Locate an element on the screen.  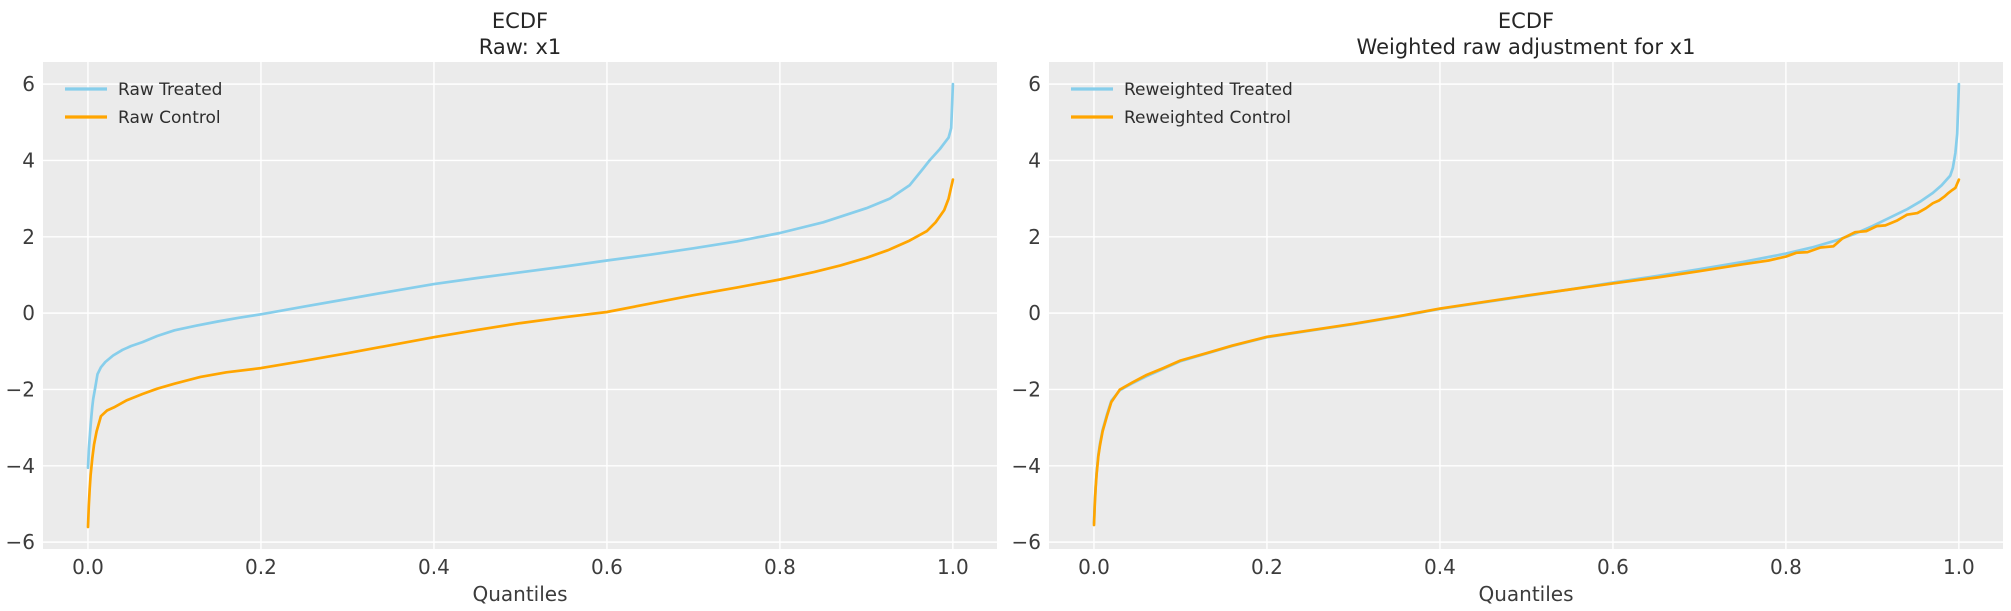
chart-subtitle: Weighted raw adjustment for x1 is located at coordinates (1526, 47).